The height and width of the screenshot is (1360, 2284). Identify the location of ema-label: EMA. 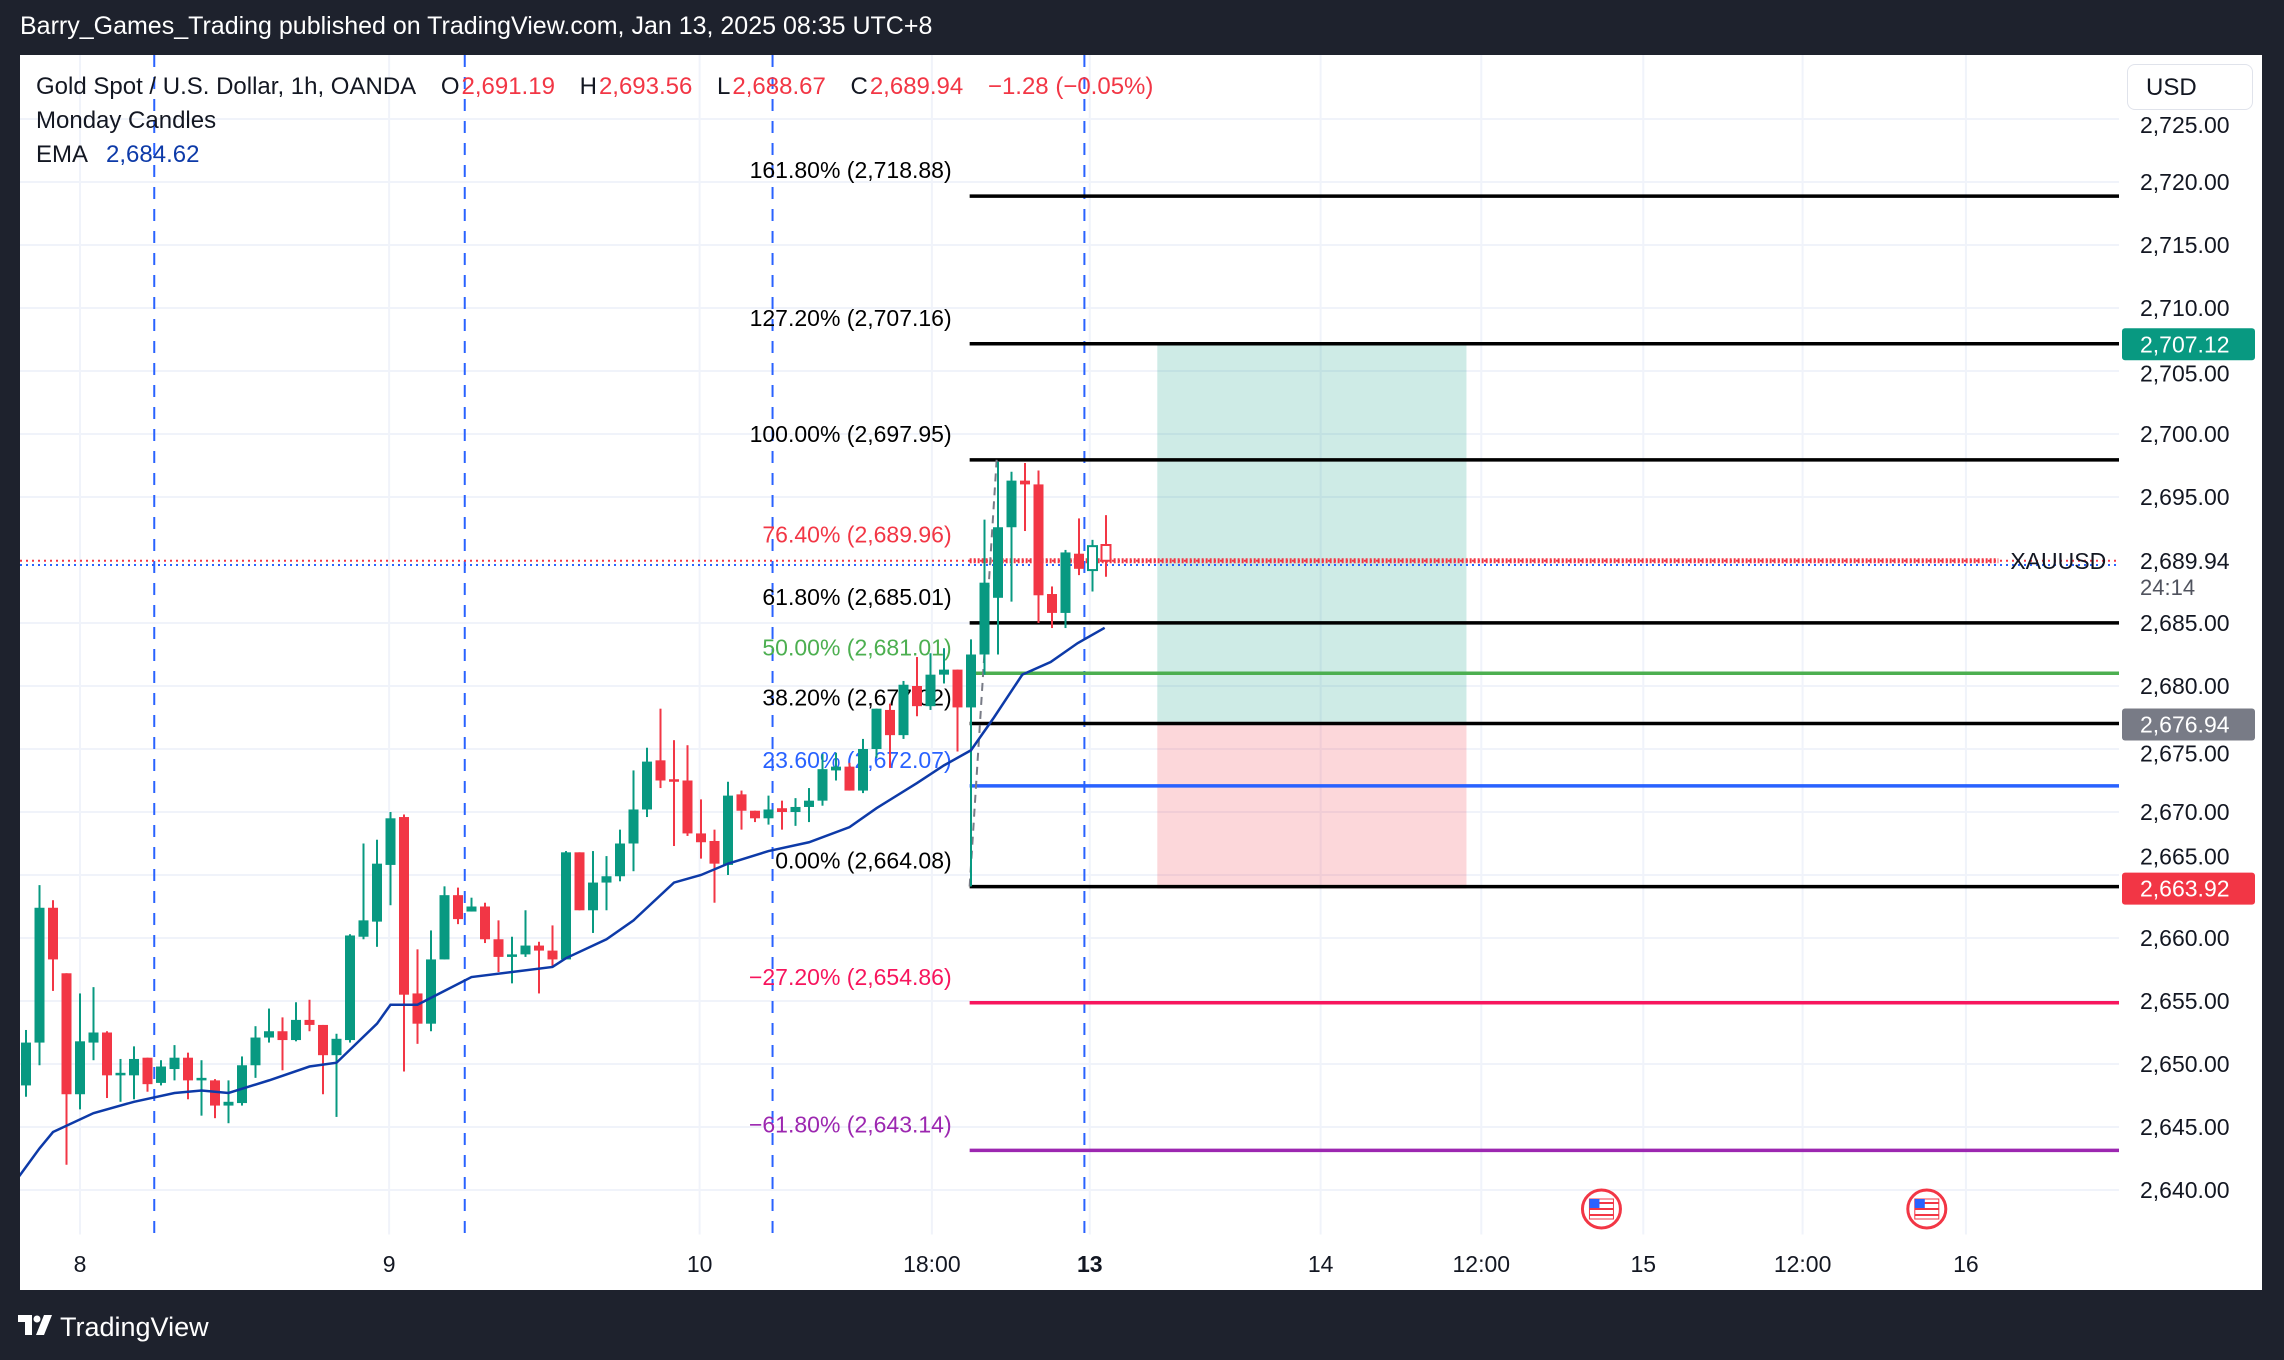
(62, 154).